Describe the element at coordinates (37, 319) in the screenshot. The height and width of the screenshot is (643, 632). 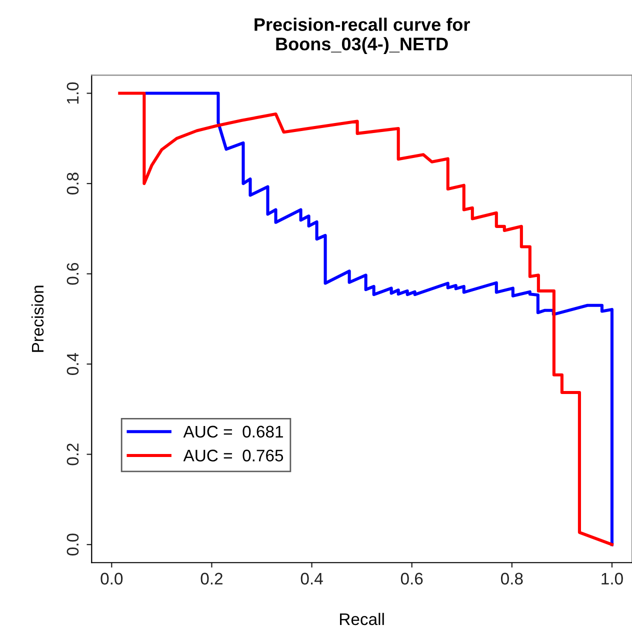
I see `y-axis-title: Precision` at that location.